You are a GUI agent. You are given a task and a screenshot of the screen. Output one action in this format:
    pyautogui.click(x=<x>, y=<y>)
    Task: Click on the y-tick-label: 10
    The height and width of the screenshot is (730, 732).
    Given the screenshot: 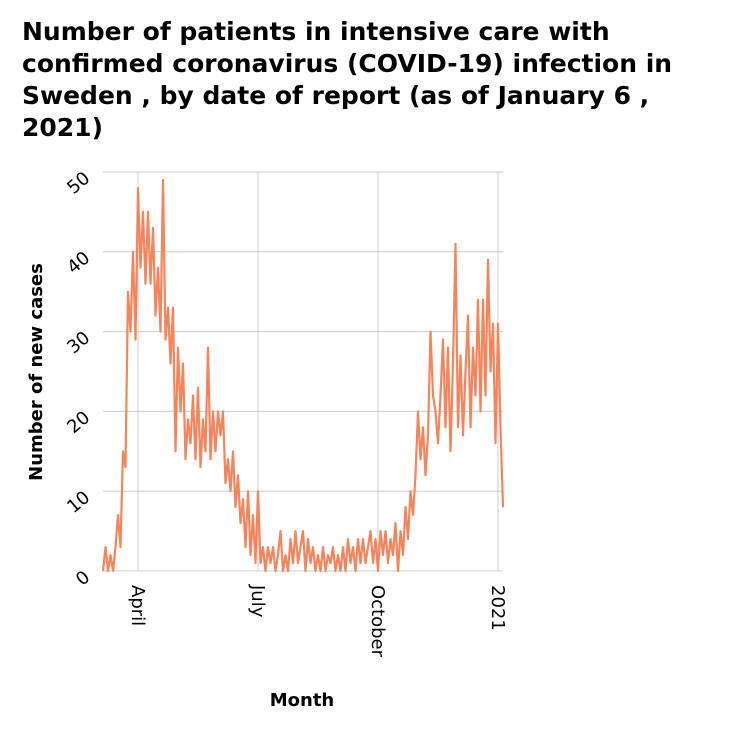 What is the action you would take?
    pyautogui.click(x=78, y=502)
    